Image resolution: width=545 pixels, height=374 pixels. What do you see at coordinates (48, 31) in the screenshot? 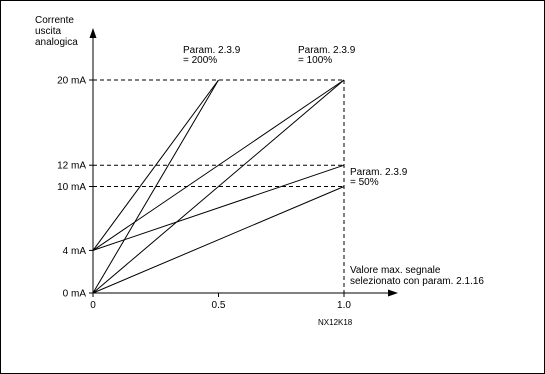
I see `y-axis-title-line: uscita` at bounding box center [48, 31].